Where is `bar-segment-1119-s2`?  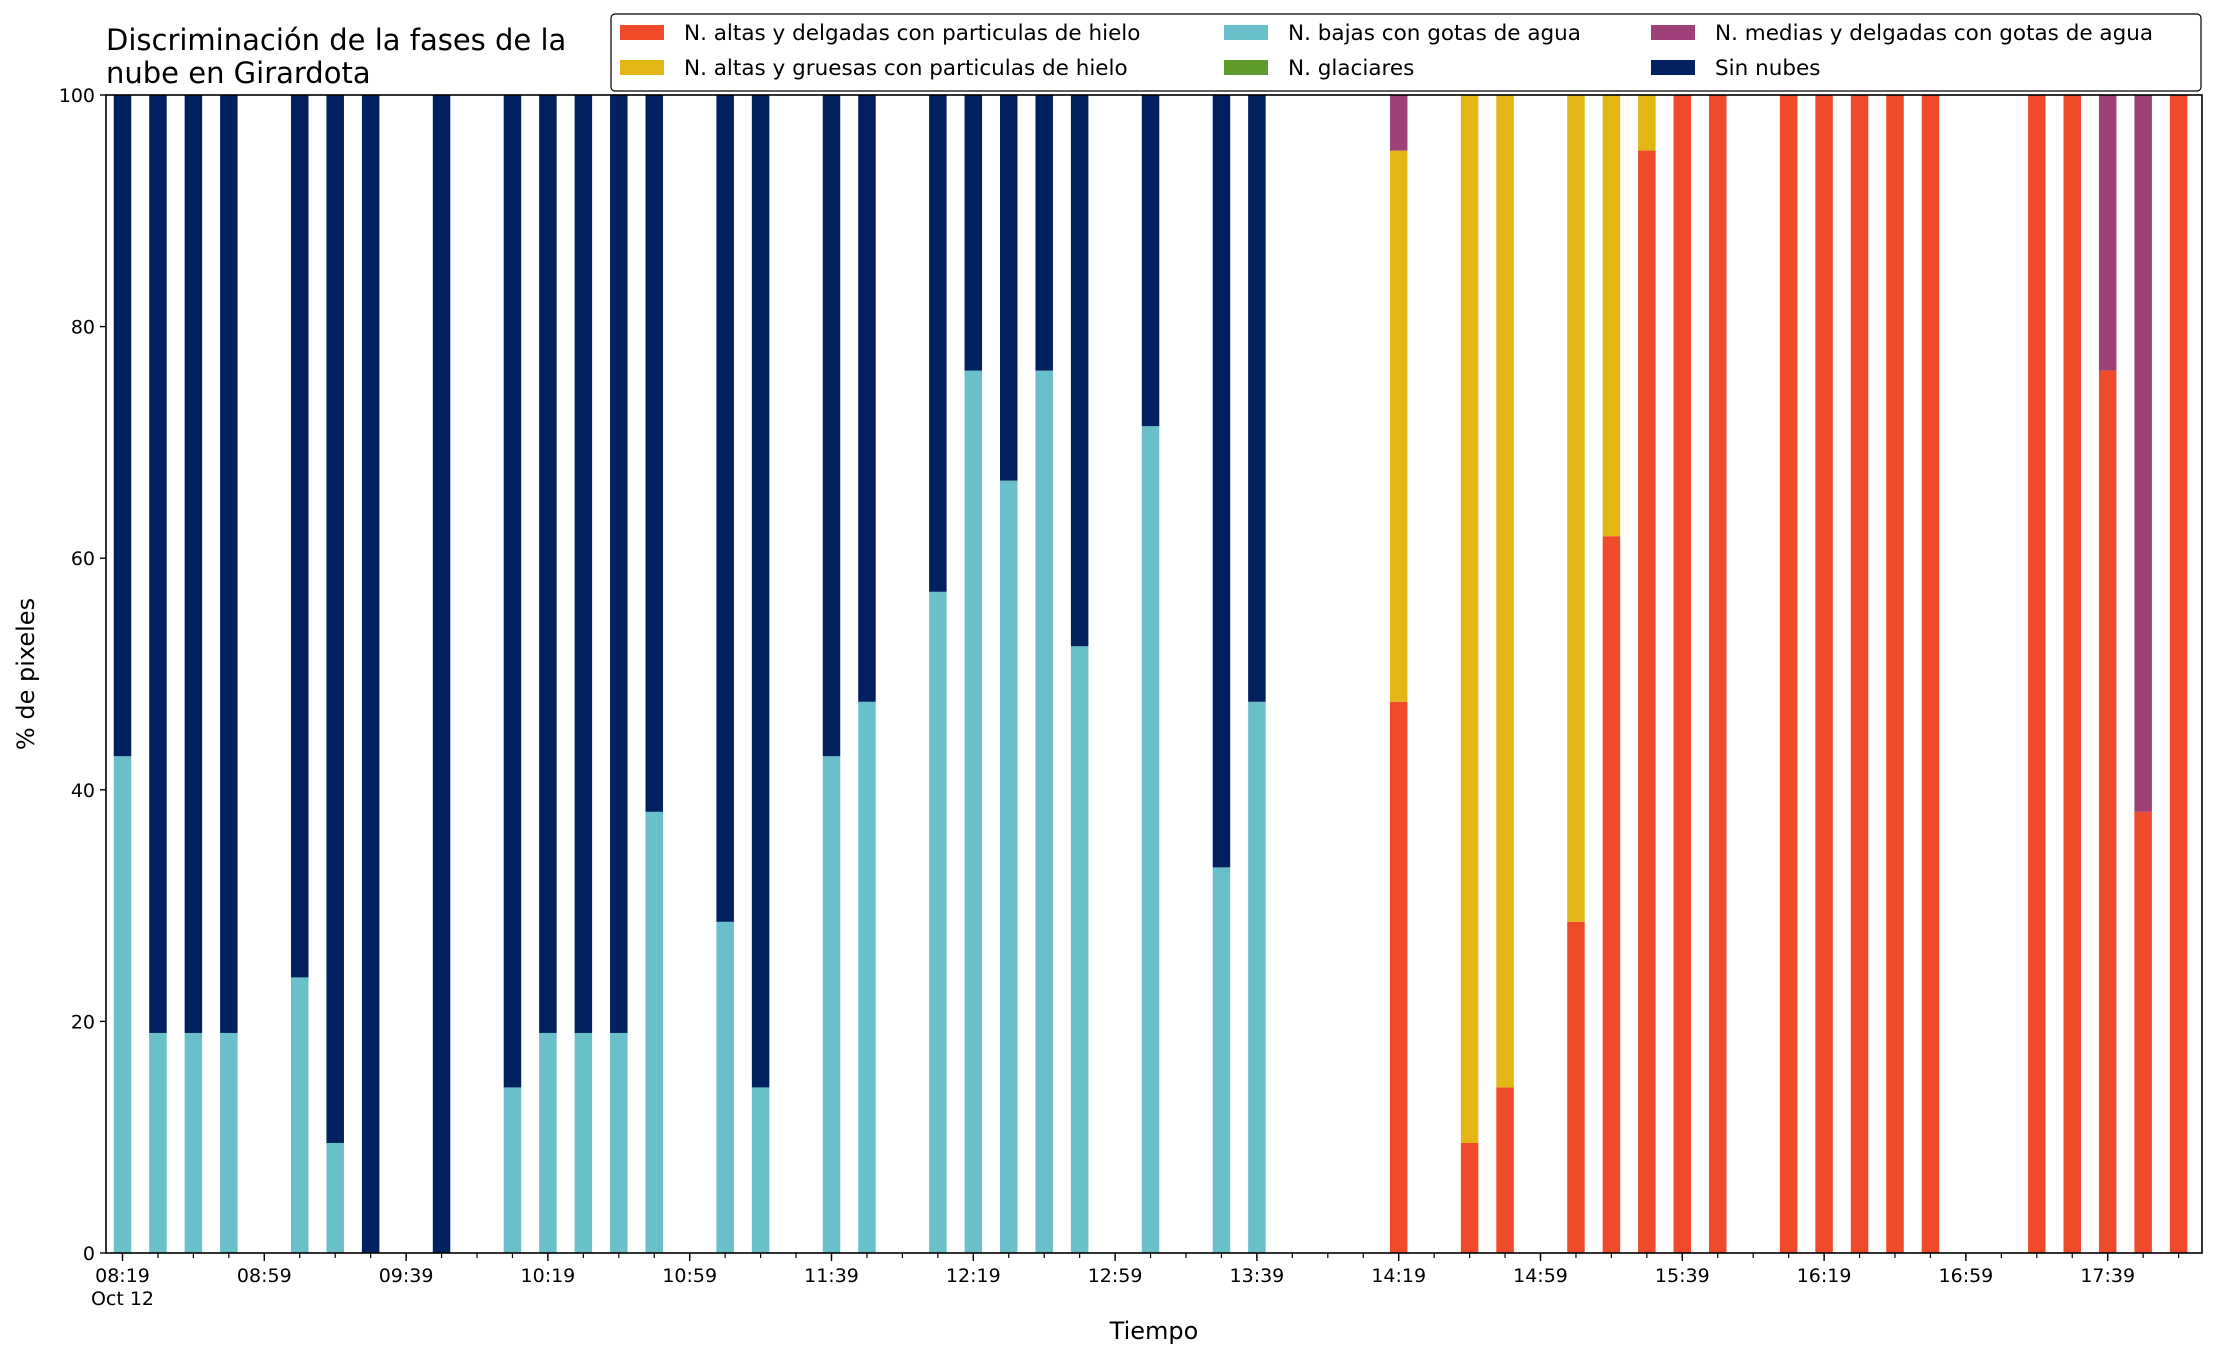
bar-segment-1119-s2 is located at coordinates (760, 1170).